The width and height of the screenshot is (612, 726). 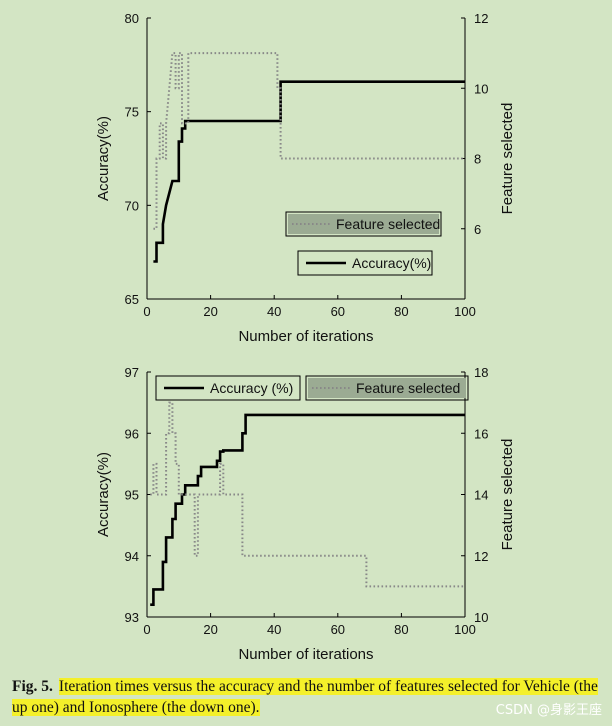 What do you see at coordinates (132, 433) in the screenshot?
I see `left-y-tick-label: 96` at bounding box center [132, 433].